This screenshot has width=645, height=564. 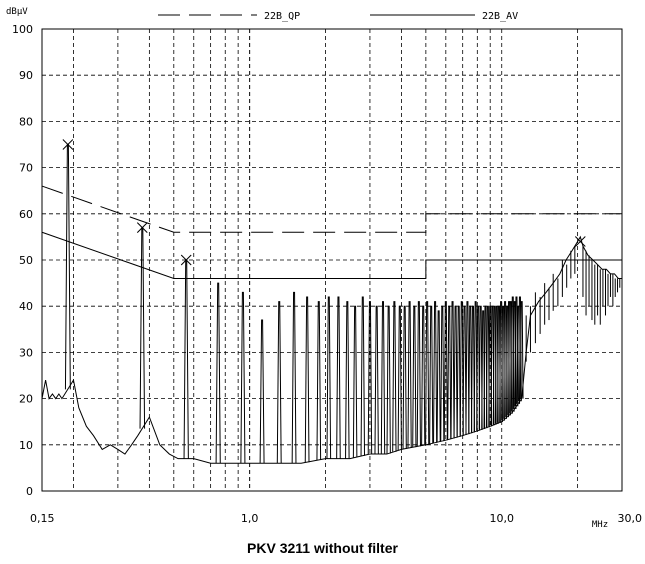 I want to click on x-tick-label: 30,0, so click(x=630, y=518).